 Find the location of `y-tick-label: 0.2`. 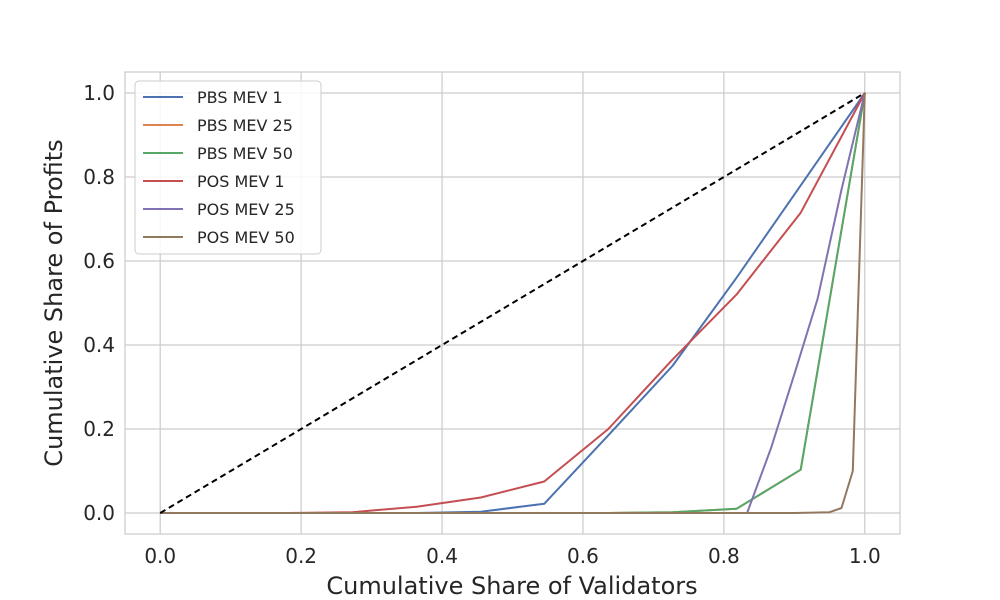

y-tick-label: 0.2 is located at coordinates (99, 429).